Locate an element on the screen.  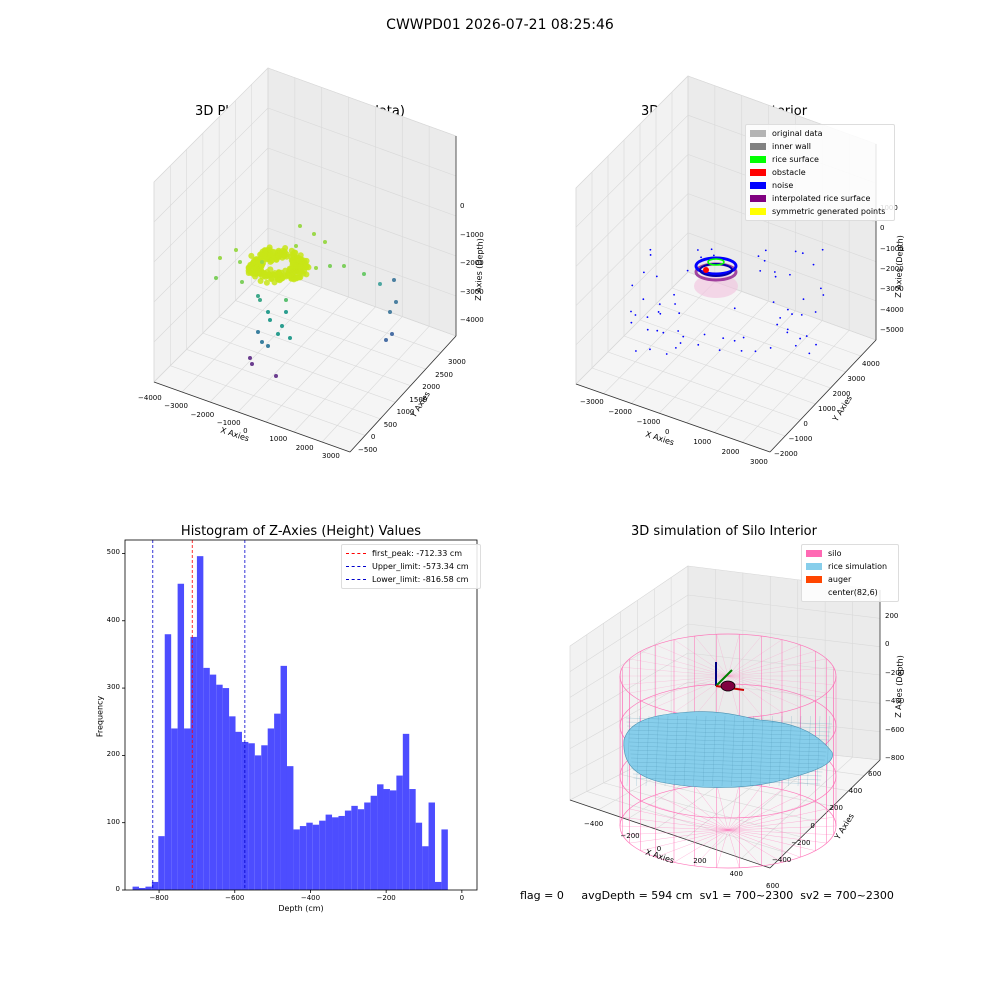
y_ticks-tick-label: −1000 is located at coordinates (800, 439).